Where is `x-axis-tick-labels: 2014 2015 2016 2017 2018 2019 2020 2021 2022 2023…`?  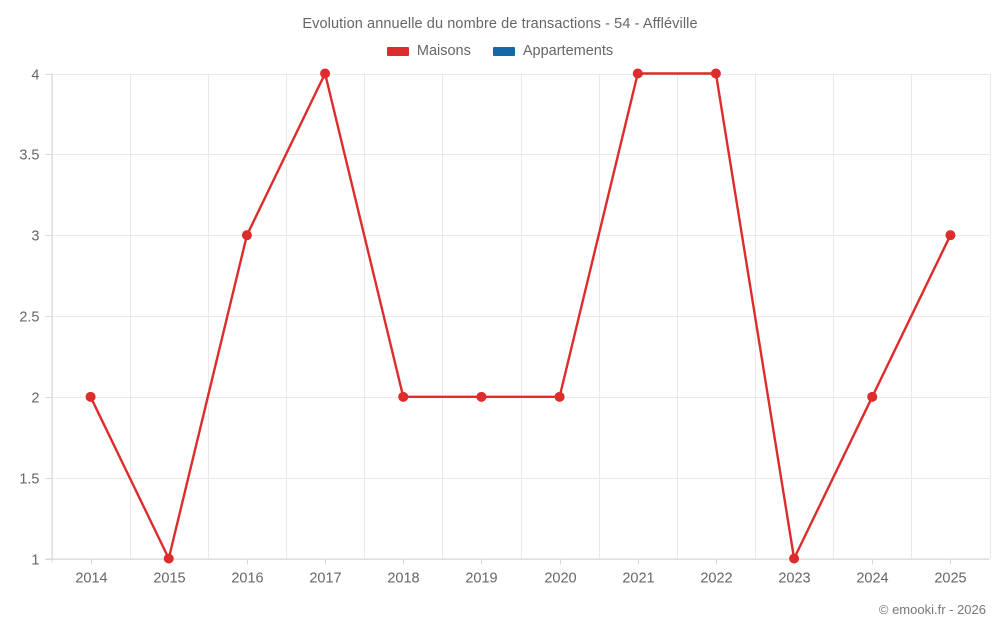
x-axis-tick-labels: 2014 2015 2016 2017 2018 2019 2020 2021 2022 2023… is located at coordinates (520, 579).